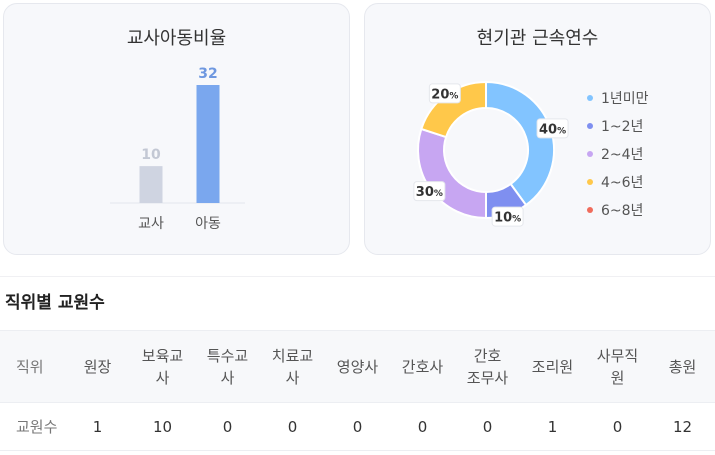  Describe the element at coordinates (176, 38) in the screenshot. I see `ratio-card-title: 교사아동비율` at that location.